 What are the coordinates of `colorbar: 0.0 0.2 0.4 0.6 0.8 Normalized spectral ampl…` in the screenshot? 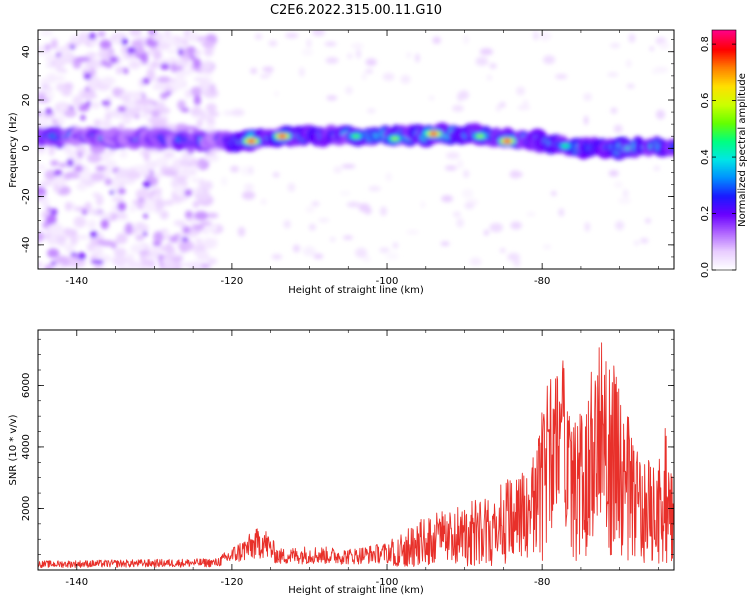 It's located at (724, 153).